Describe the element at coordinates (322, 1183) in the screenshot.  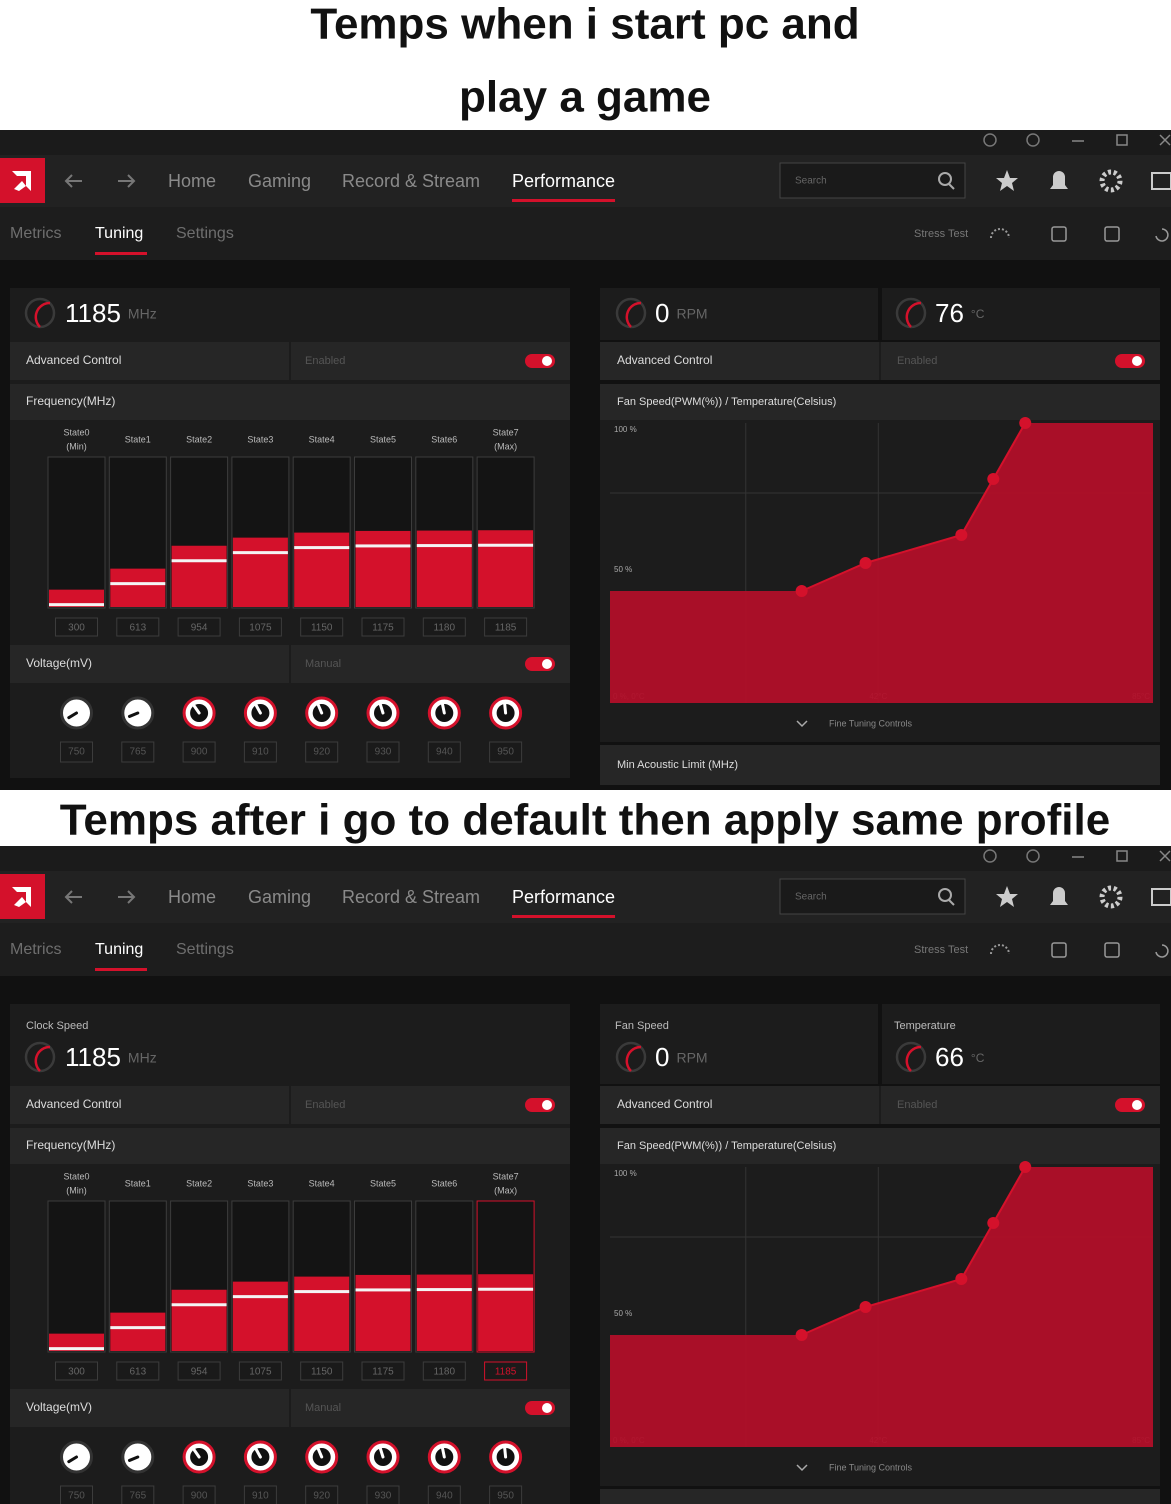
I see `state-label: State4` at that location.